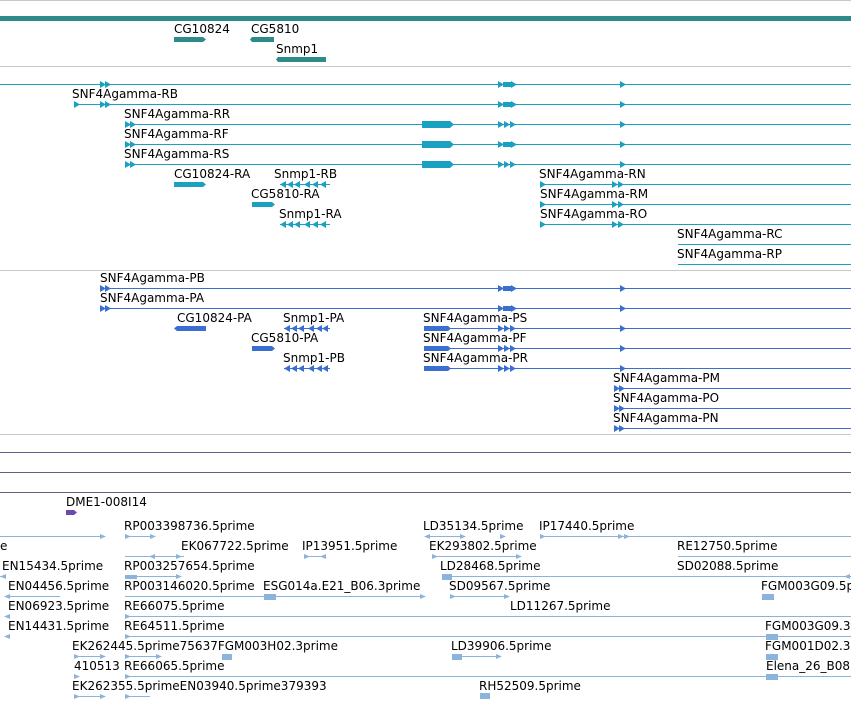 Image resolution: width=851 pixels, height=702 pixels. I want to click on est-label: RP003257654.5prime, so click(189, 566).